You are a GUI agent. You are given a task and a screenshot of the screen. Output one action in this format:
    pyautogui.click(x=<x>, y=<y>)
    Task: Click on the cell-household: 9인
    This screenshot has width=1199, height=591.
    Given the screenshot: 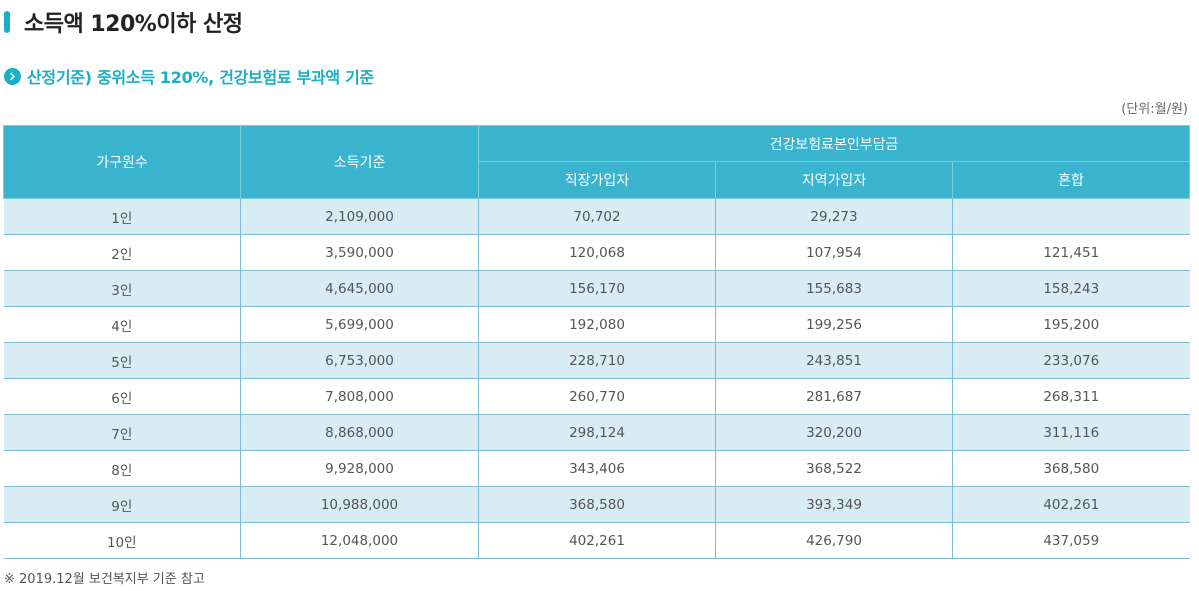 What is the action you would take?
    pyautogui.click(x=122, y=504)
    